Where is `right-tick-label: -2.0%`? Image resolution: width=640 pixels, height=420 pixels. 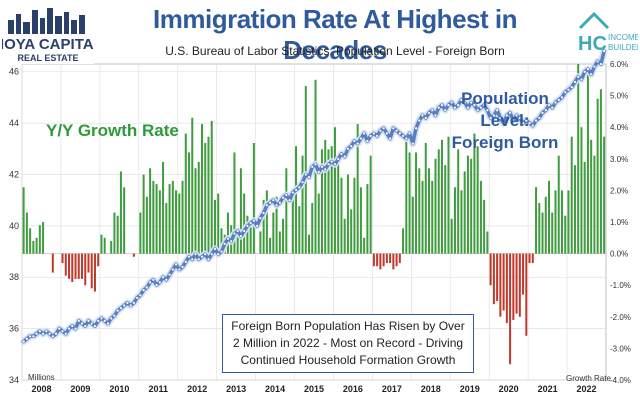 right-tick-label: -2.0% is located at coordinates (620, 317).